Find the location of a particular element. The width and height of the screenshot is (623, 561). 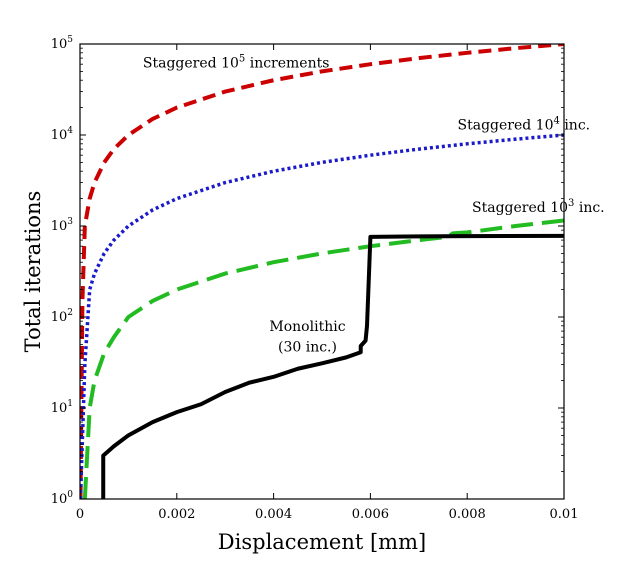

annotation-label: Monolithic is located at coordinates (307, 327).